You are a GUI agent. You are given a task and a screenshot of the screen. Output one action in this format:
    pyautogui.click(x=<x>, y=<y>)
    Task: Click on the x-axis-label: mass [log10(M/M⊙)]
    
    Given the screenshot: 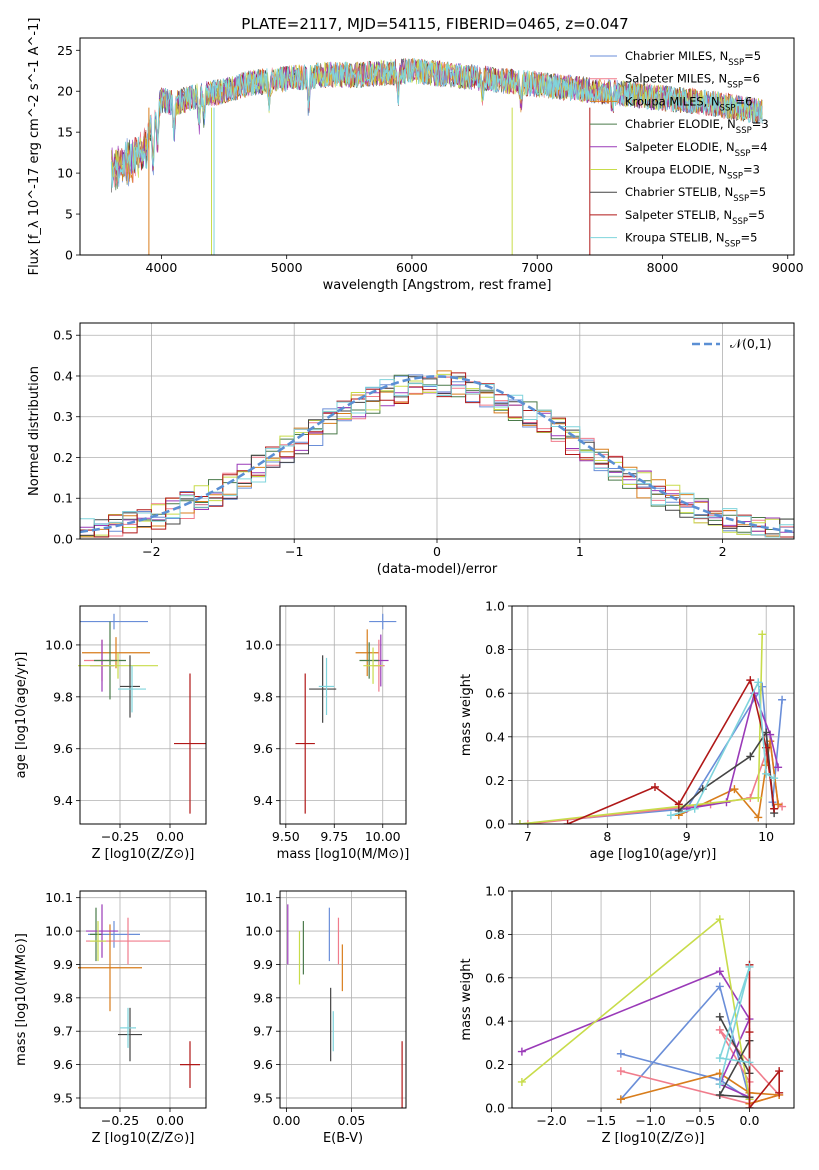 What is the action you would take?
    pyautogui.click(x=343, y=854)
    